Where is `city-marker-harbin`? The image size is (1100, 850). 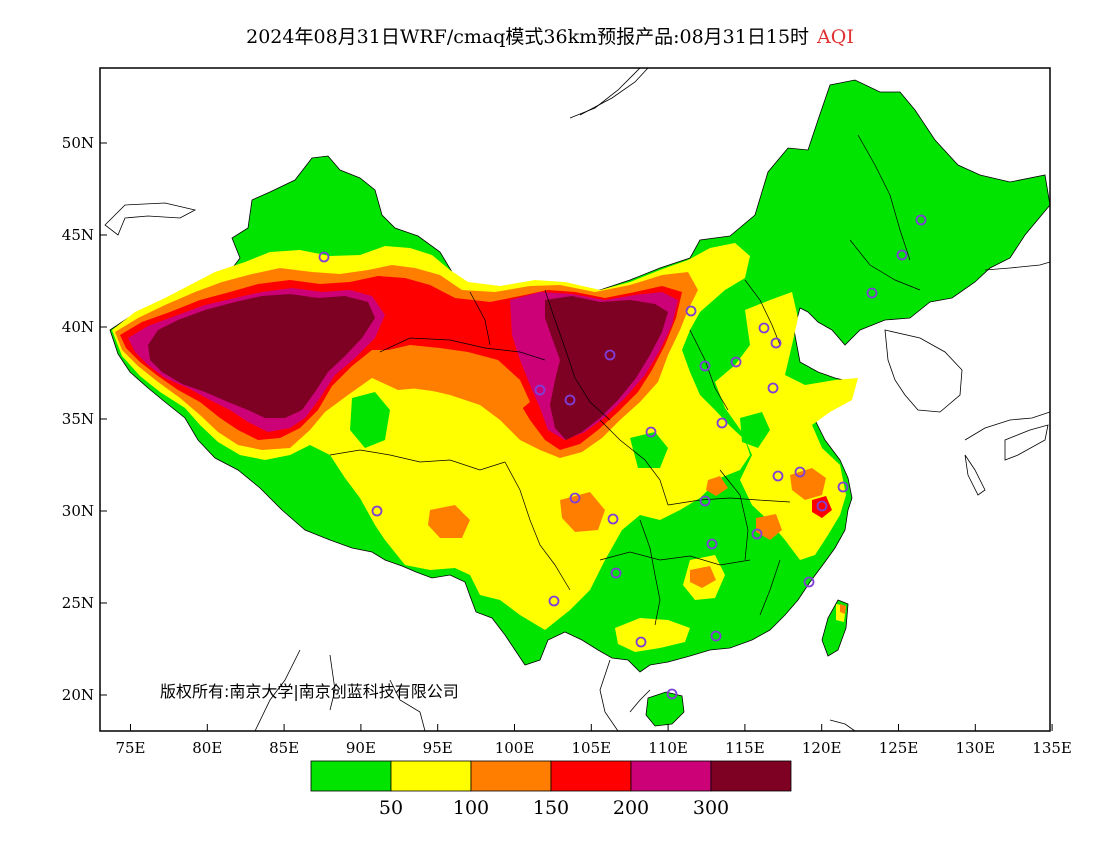 city-marker-harbin is located at coordinates (921, 220).